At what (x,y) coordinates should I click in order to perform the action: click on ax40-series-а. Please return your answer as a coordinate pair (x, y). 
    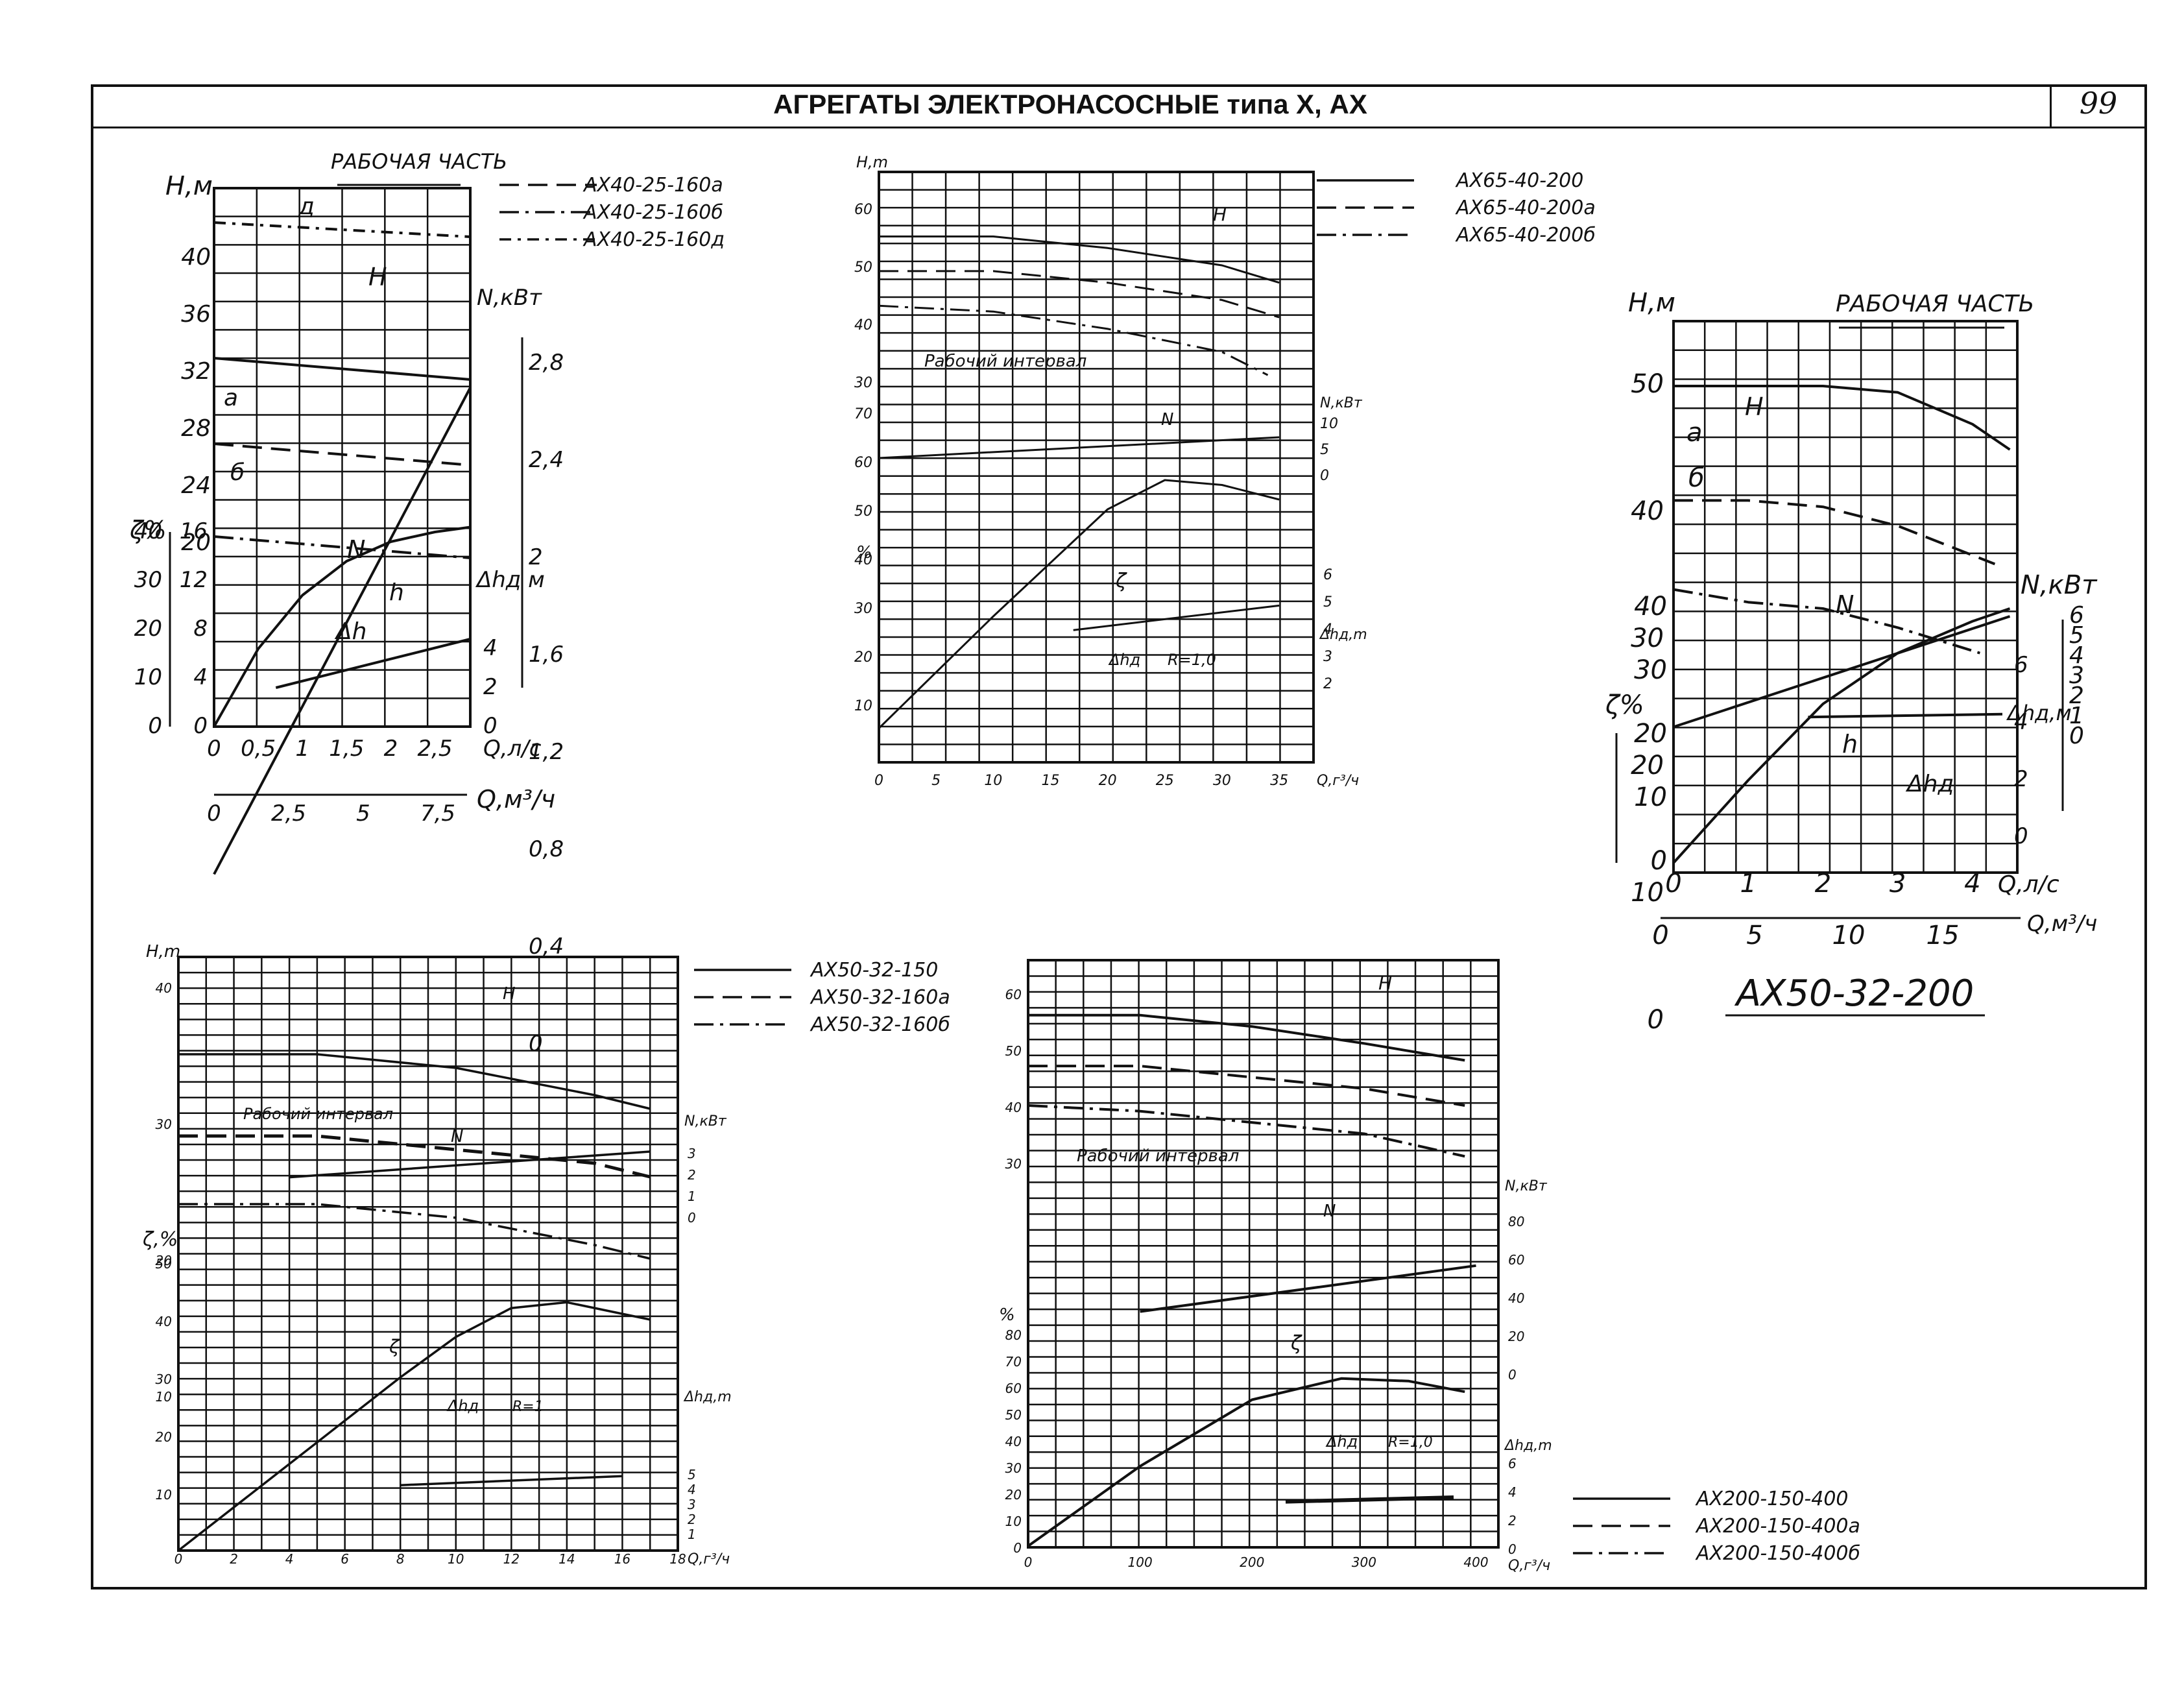
    Looking at the image, I should click on (342, 454).